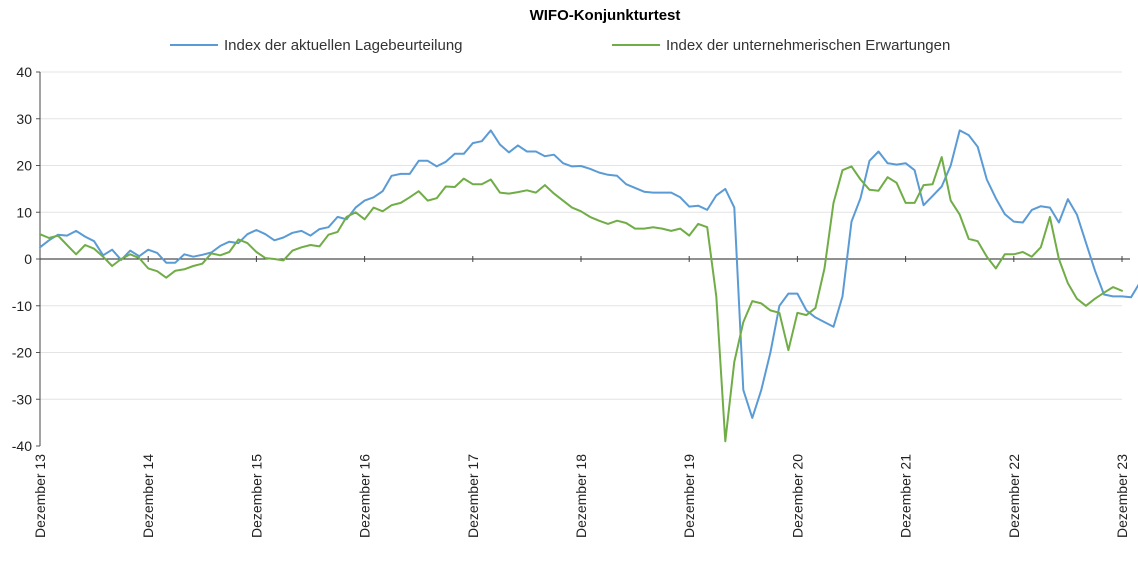 The width and height of the screenshot is (1138, 576). What do you see at coordinates (1014, 496) in the screenshot?
I see `x-tick-label-9: Dezember 22` at bounding box center [1014, 496].